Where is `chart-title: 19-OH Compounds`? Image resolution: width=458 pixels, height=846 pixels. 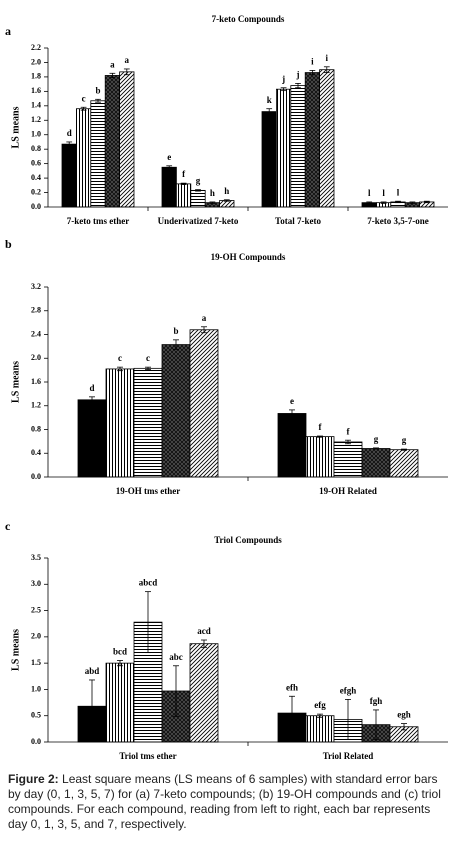 chart-title: 19-OH Compounds is located at coordinates (248, 257).